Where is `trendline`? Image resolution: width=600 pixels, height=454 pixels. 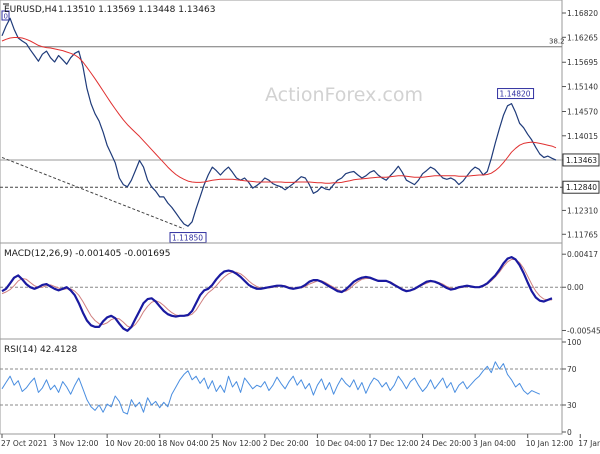
trendline is located at coordinates (93, 193).